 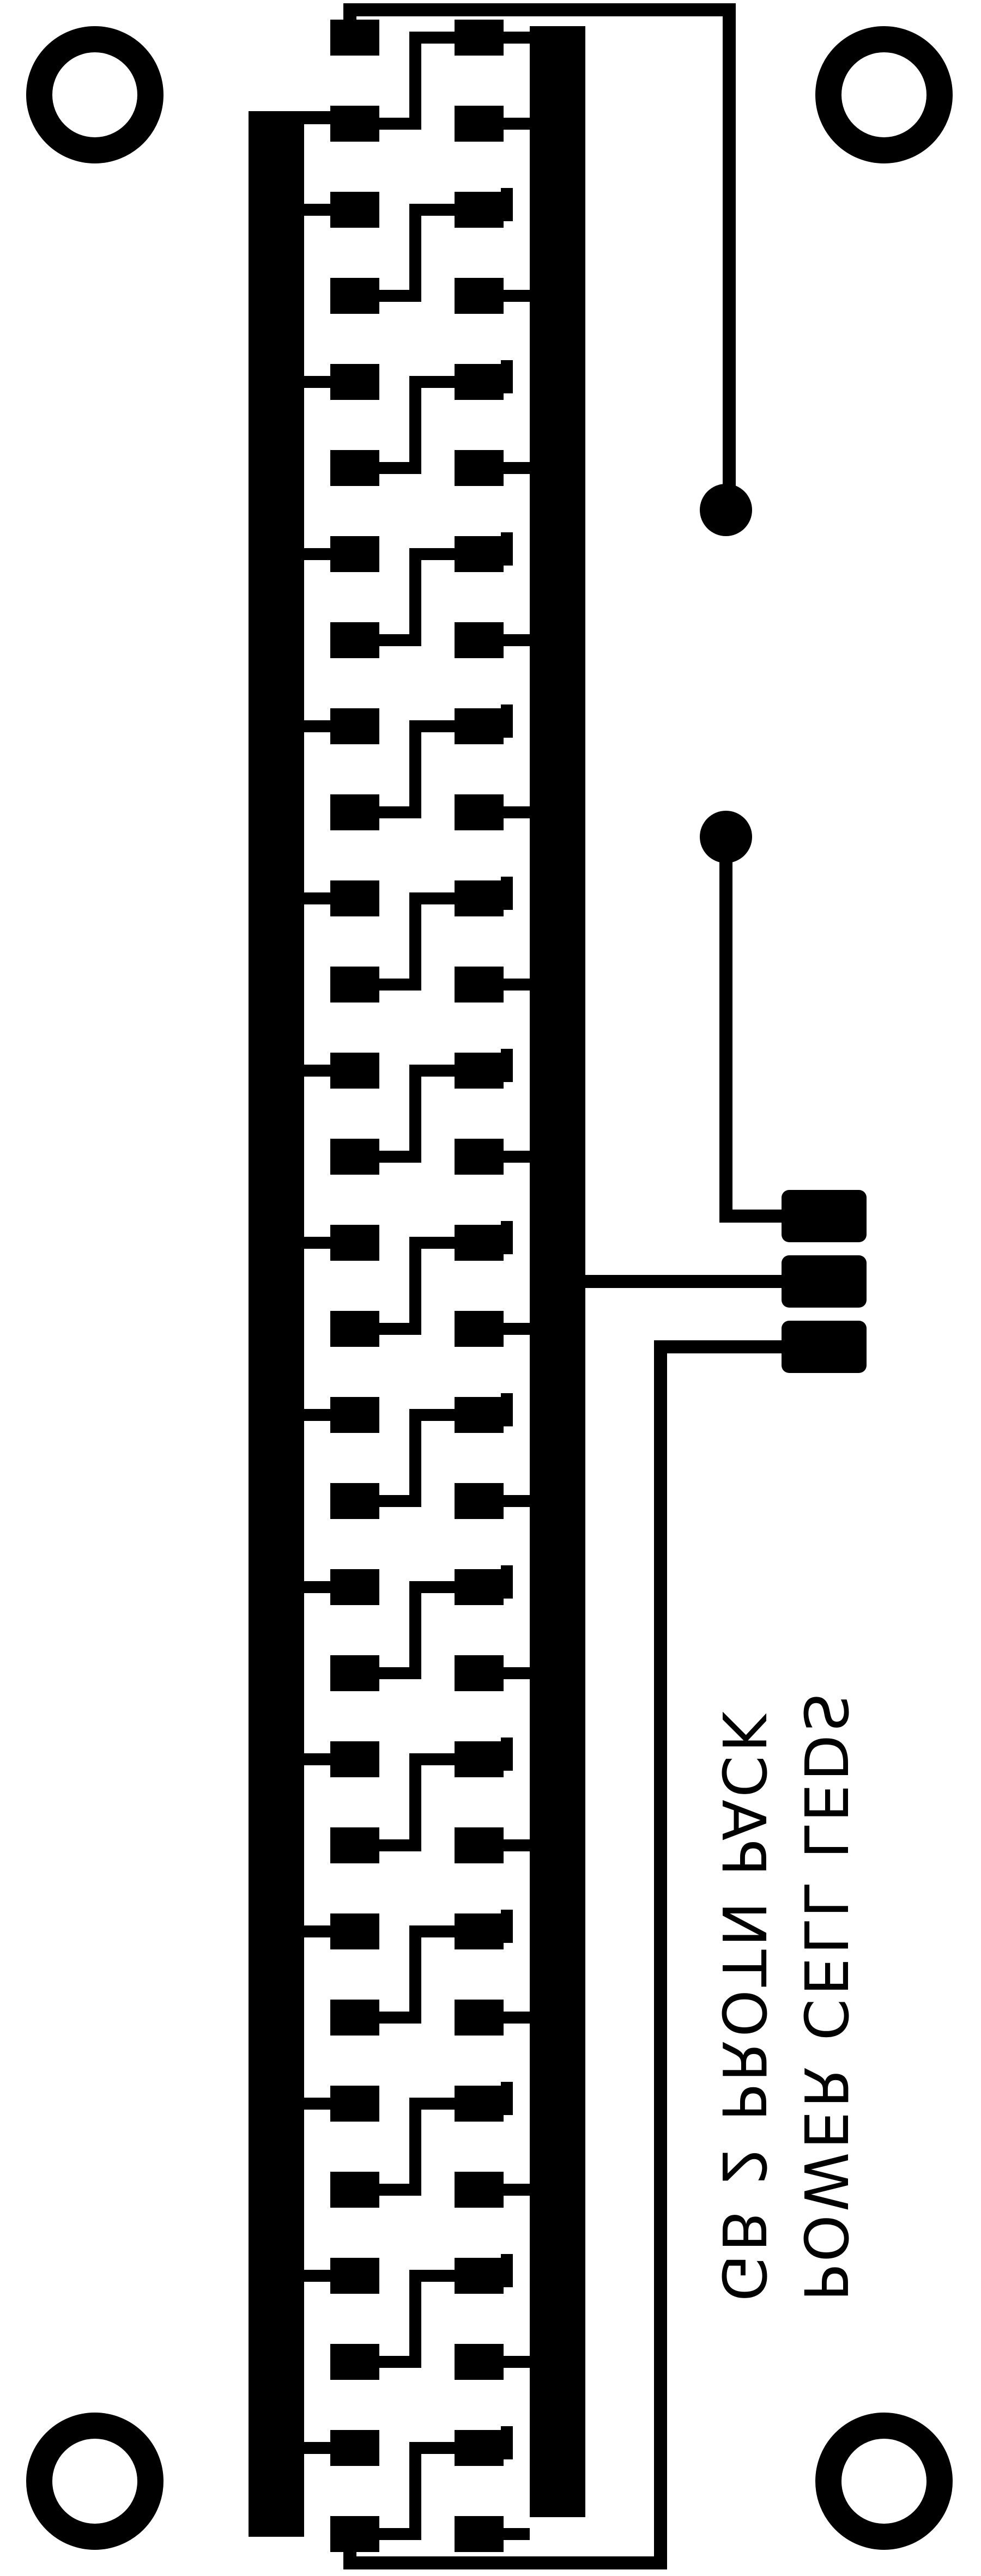 I want to click on upper-signal-trace, so click(x=548, y=269).